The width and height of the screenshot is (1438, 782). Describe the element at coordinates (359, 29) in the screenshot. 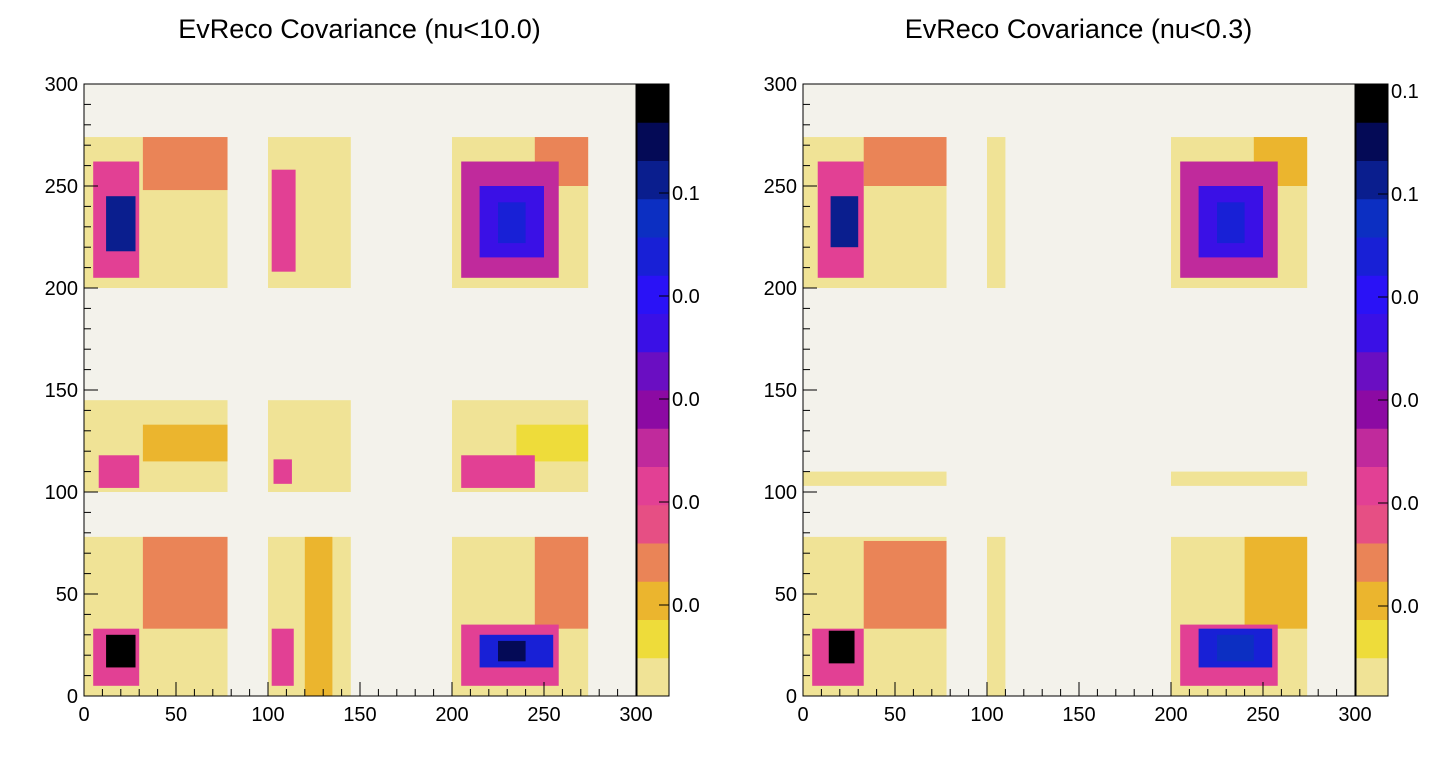

I see `chart-title: EvReco Covariance (nu<10.0)` at that location.